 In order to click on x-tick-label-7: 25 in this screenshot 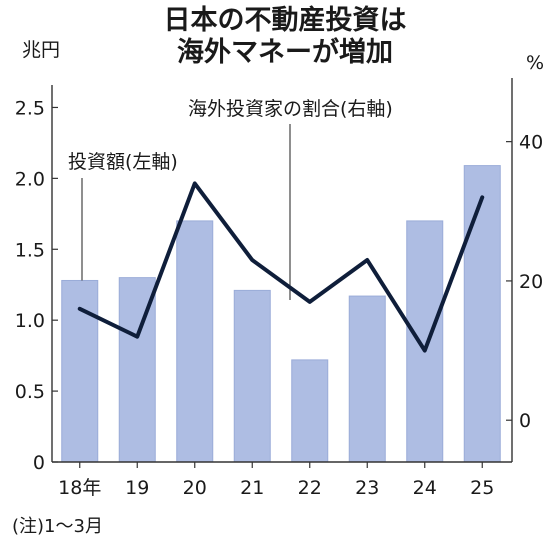, I will do `click(482, 488)`.